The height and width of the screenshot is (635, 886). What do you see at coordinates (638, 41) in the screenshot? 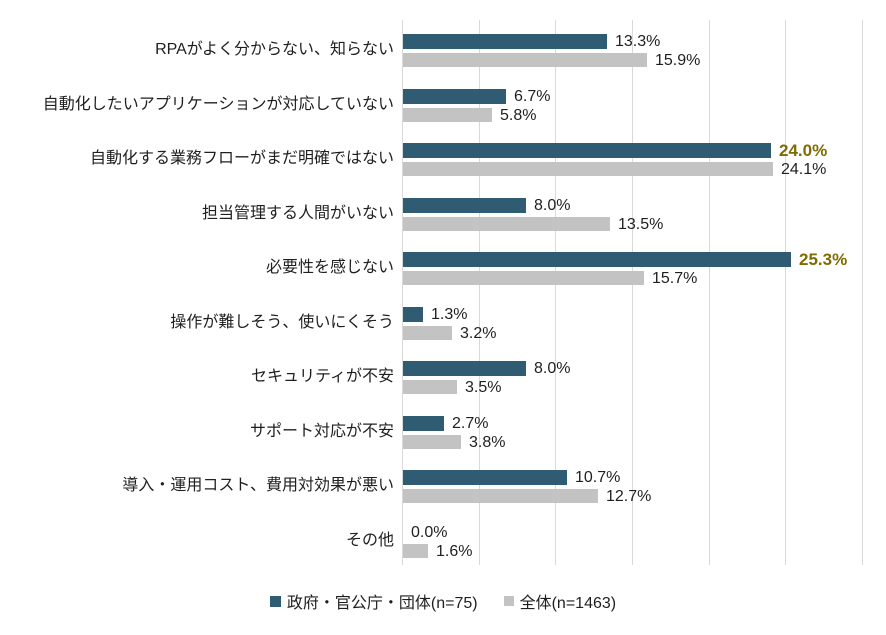
I see `value-label-government: 13.3%` at bounding box center [638, 41].